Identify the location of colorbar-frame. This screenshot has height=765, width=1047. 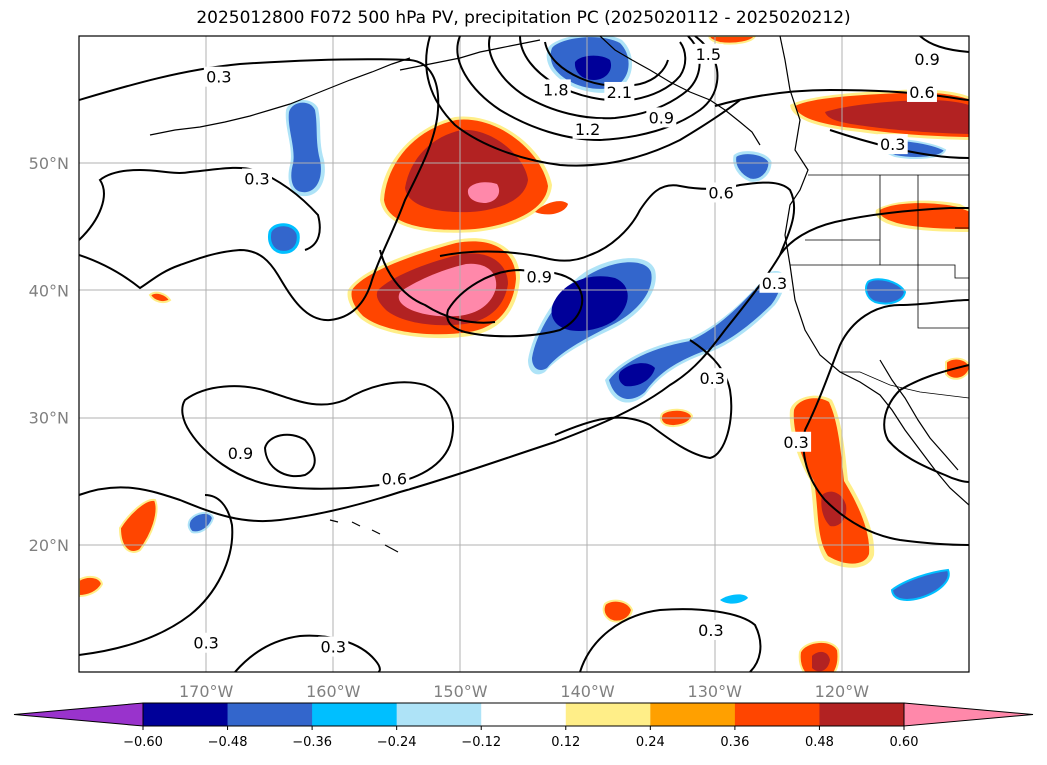
(523, 714).